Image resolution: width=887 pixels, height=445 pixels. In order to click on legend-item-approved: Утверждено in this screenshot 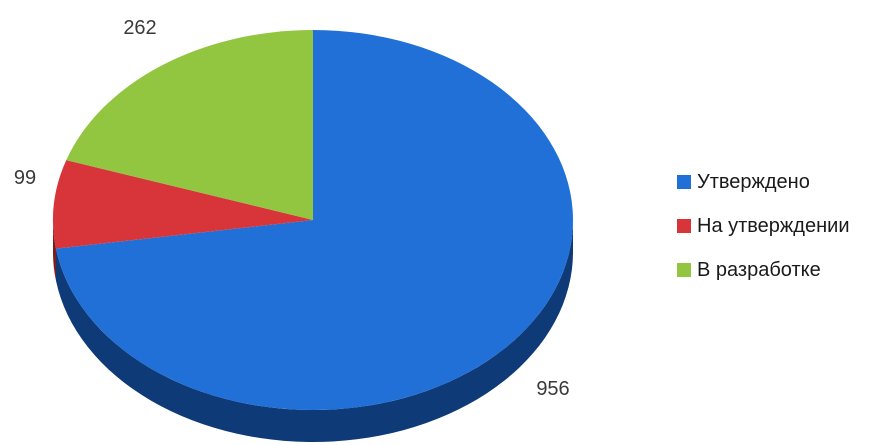, I will do `click(782, 182)`.